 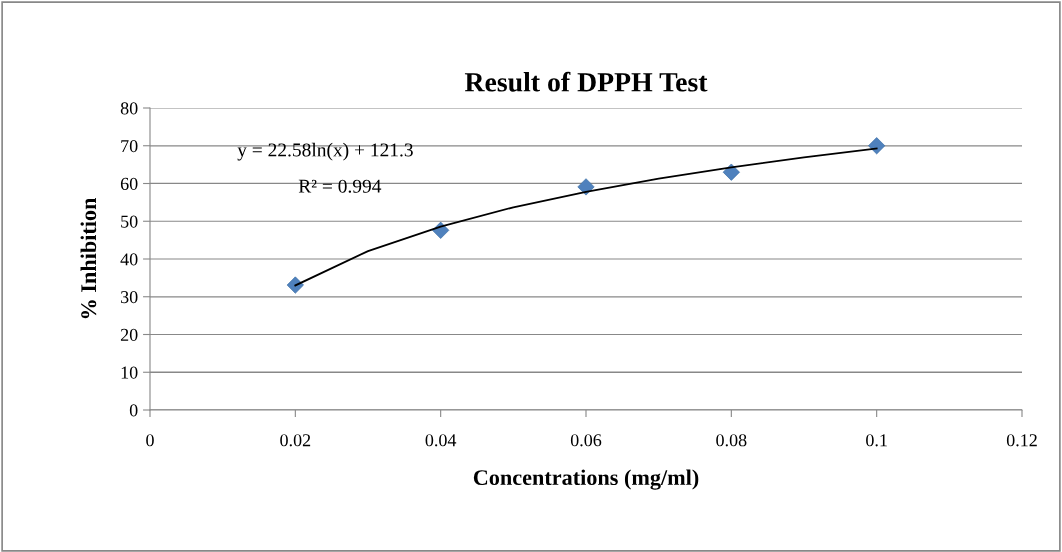 What do you see at coordinates (876, 440) in the screenshot?
I see `x-tick-label: 0.1` at bounding box center [876, 440].